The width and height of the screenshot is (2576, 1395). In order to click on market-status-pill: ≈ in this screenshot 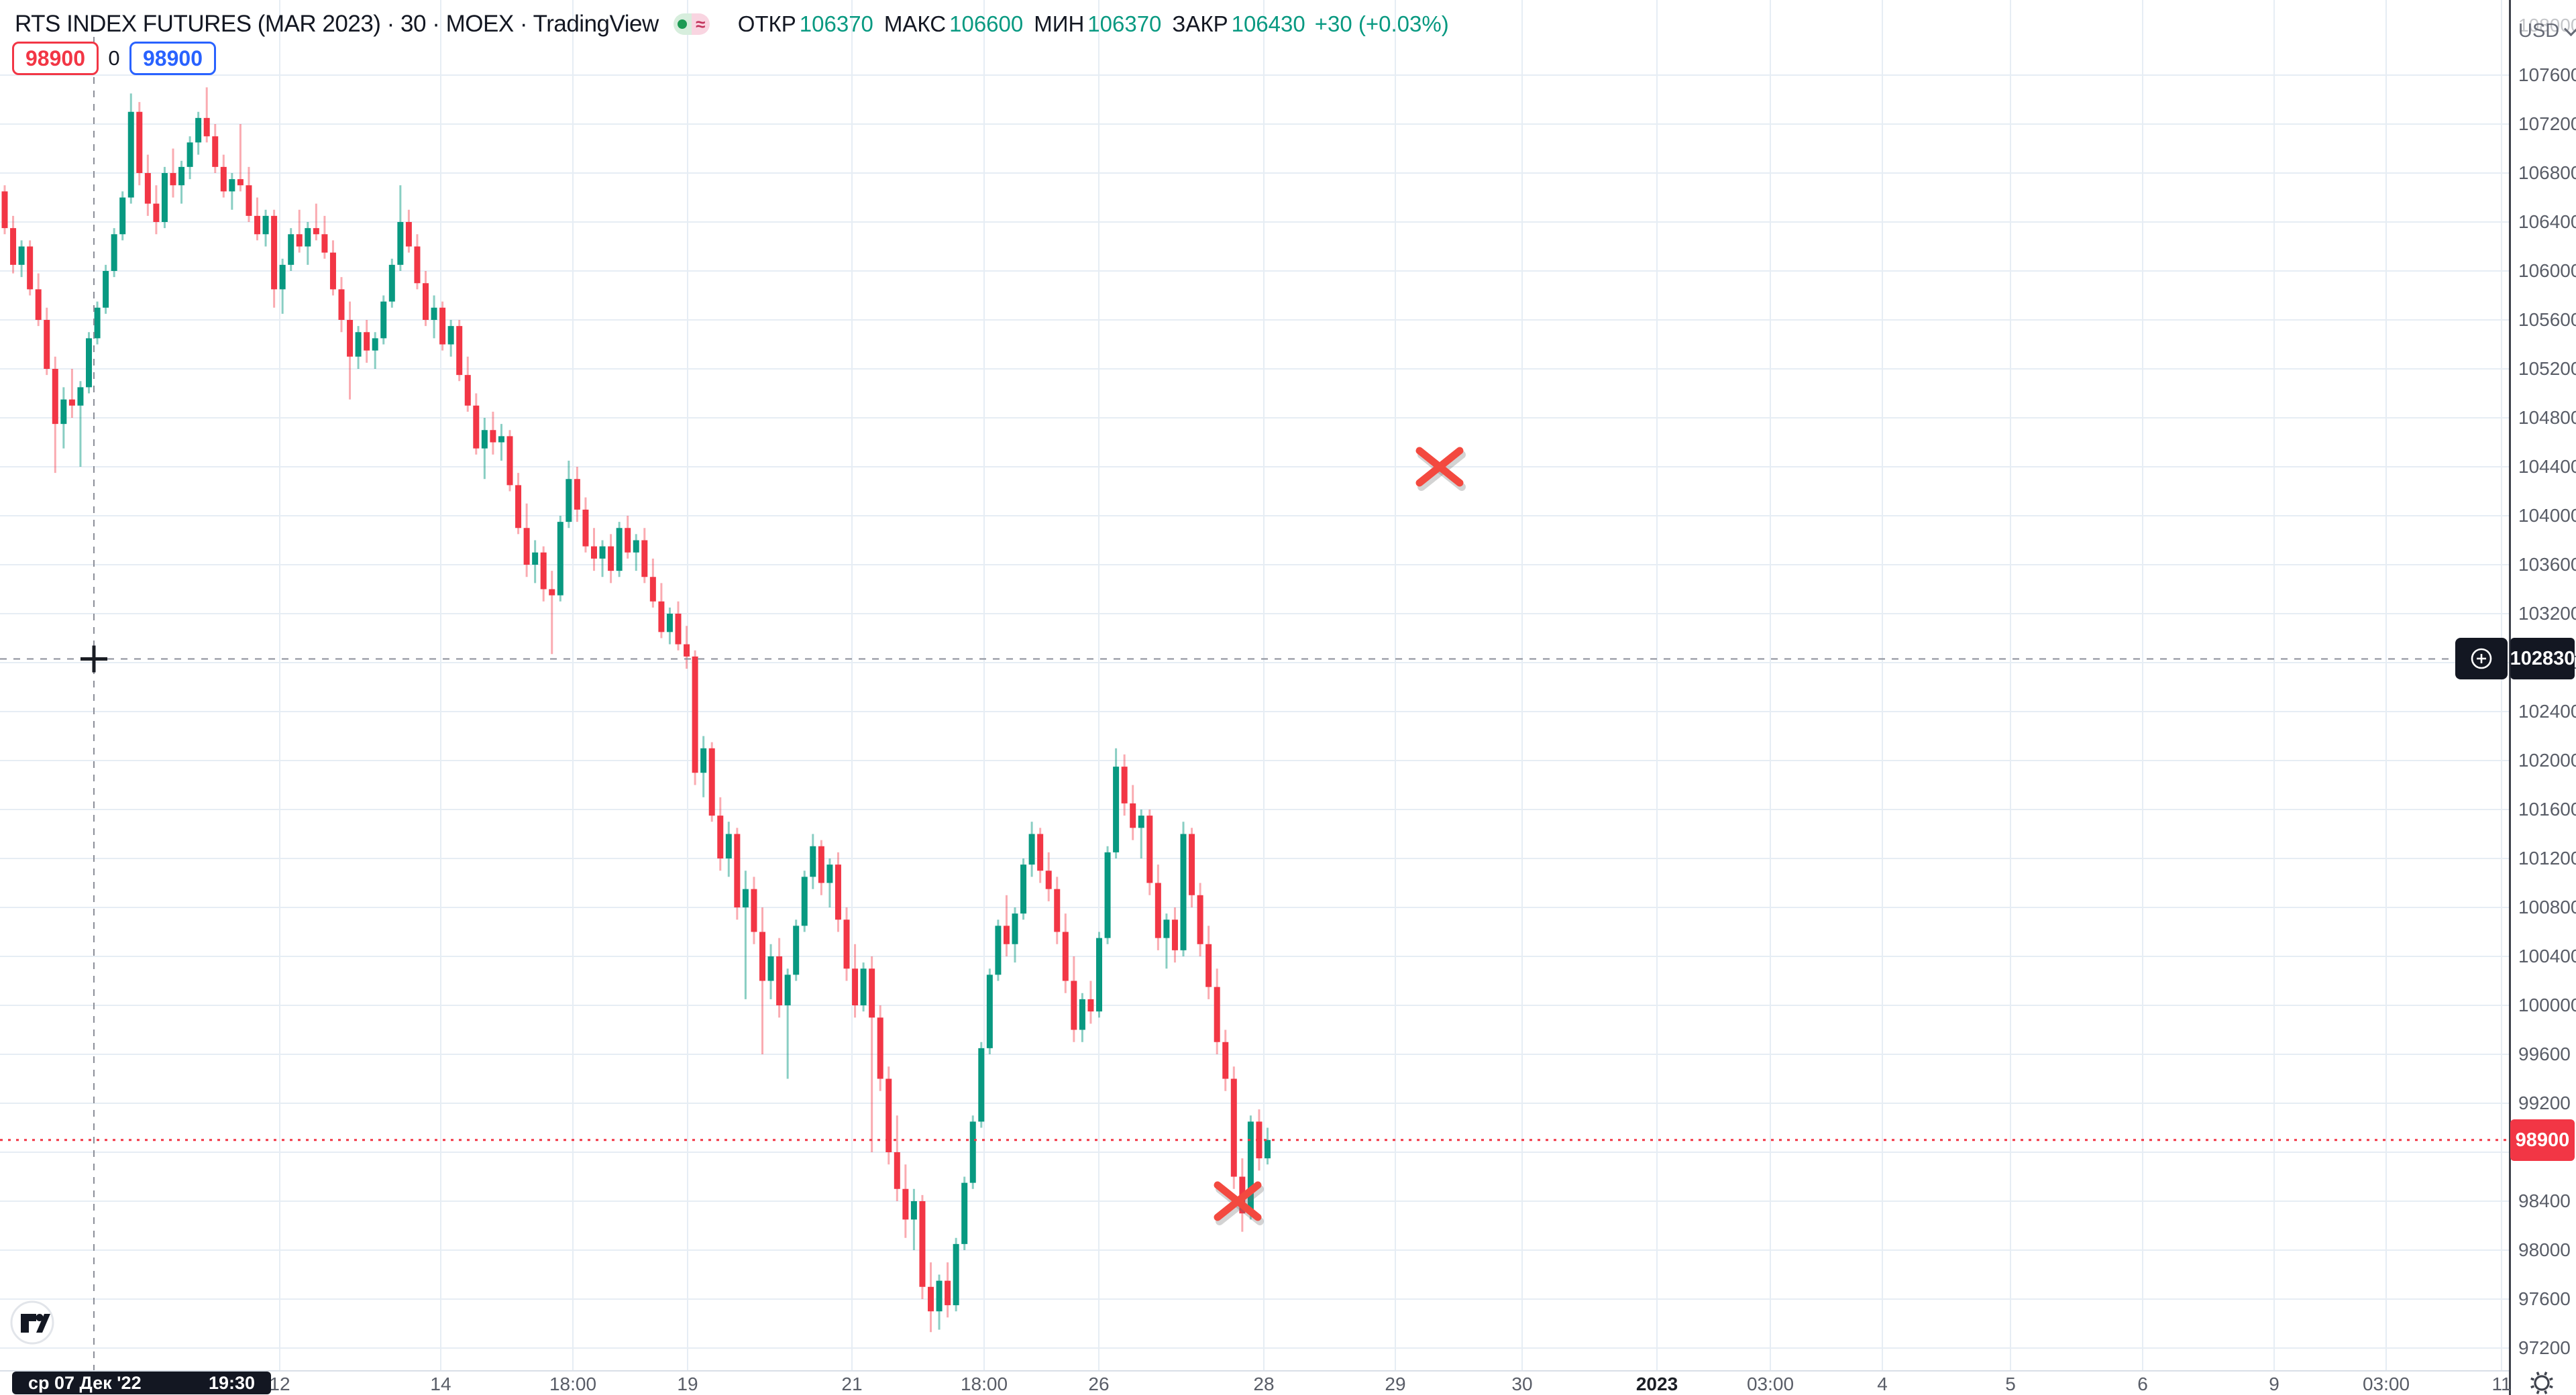, I will do `click(691, 24)`.